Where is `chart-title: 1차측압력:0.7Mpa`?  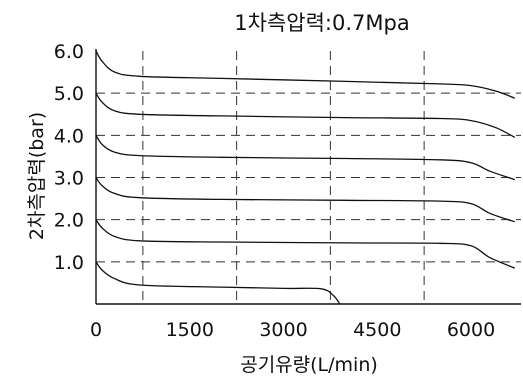 chart-title: 1차측압력:0.7Mpa is located at coordinates (321, 23).